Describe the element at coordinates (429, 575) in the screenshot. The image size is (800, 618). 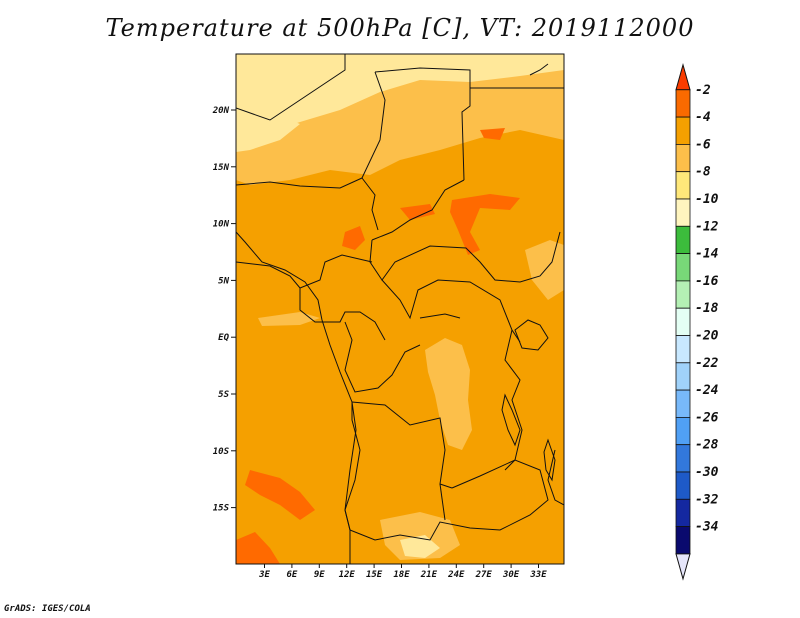
I see `x-tick-label: 21E` at that location.